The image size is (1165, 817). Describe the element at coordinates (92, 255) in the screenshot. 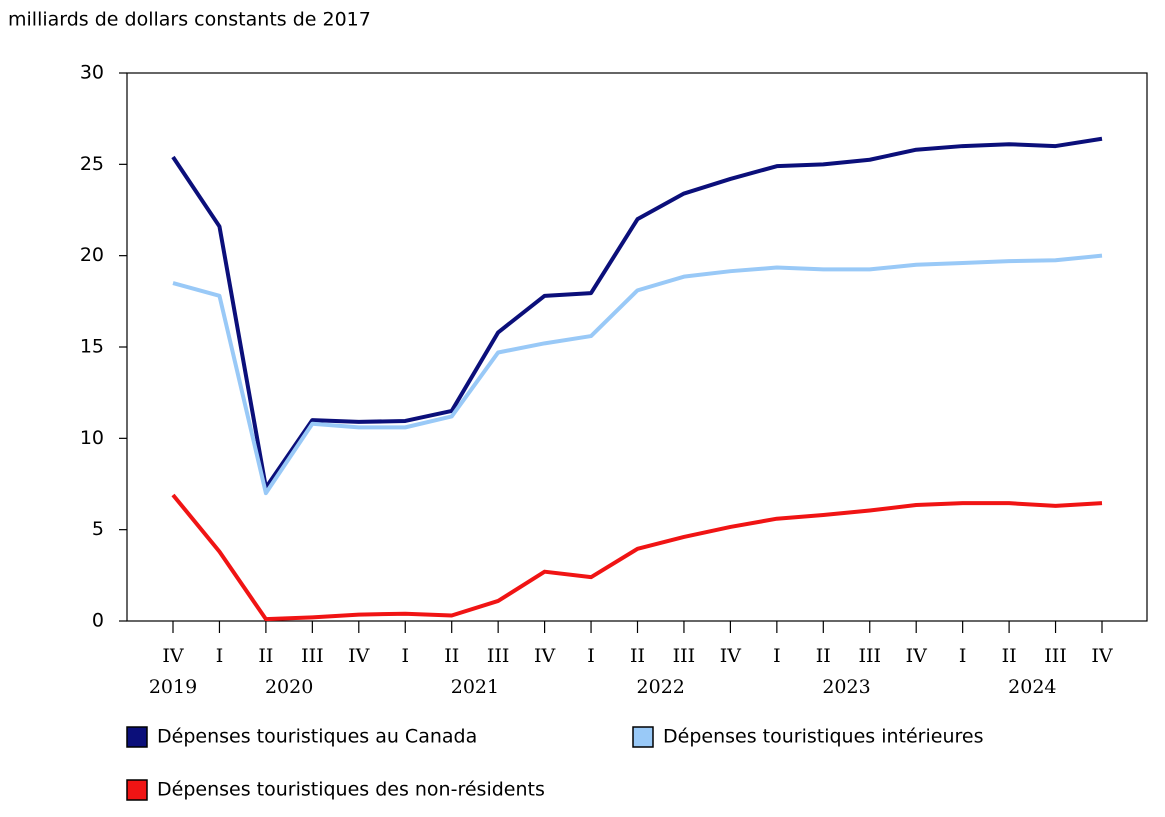

I see `y-tick-label: 20` at that location.